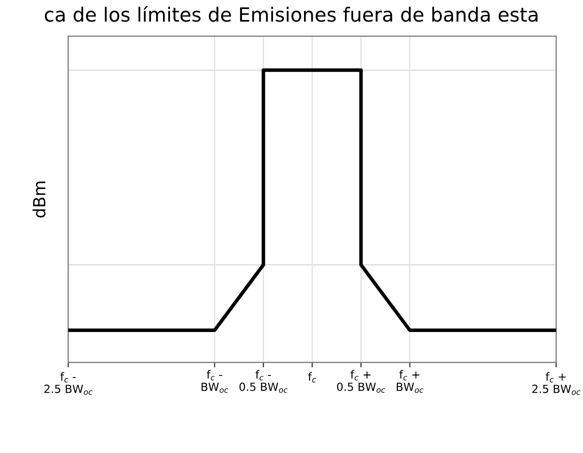  Describe the element at coordinates (263, 381) in the screenshot. I see `x-tick-label: f$_{c}$ - 0.5 BW$_{oc}$` at that location.